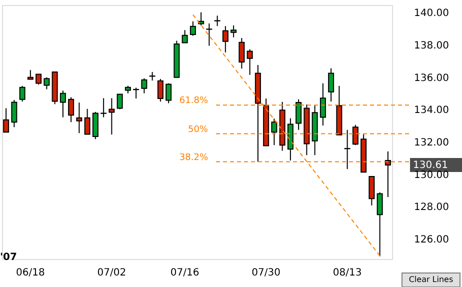  What do you see at coordinates (431, 78) in the screenshot?
I see `y-tick-label: 136.00` at bounding box center [431, 78].